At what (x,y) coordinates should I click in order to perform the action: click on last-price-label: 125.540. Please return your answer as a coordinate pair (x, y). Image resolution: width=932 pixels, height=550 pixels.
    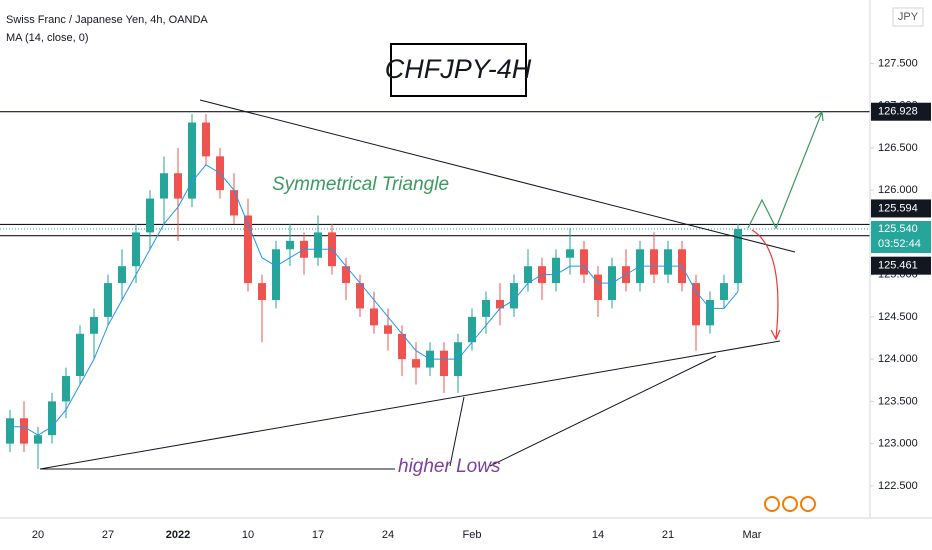
    Looking at the image, I should click on (898, 229).